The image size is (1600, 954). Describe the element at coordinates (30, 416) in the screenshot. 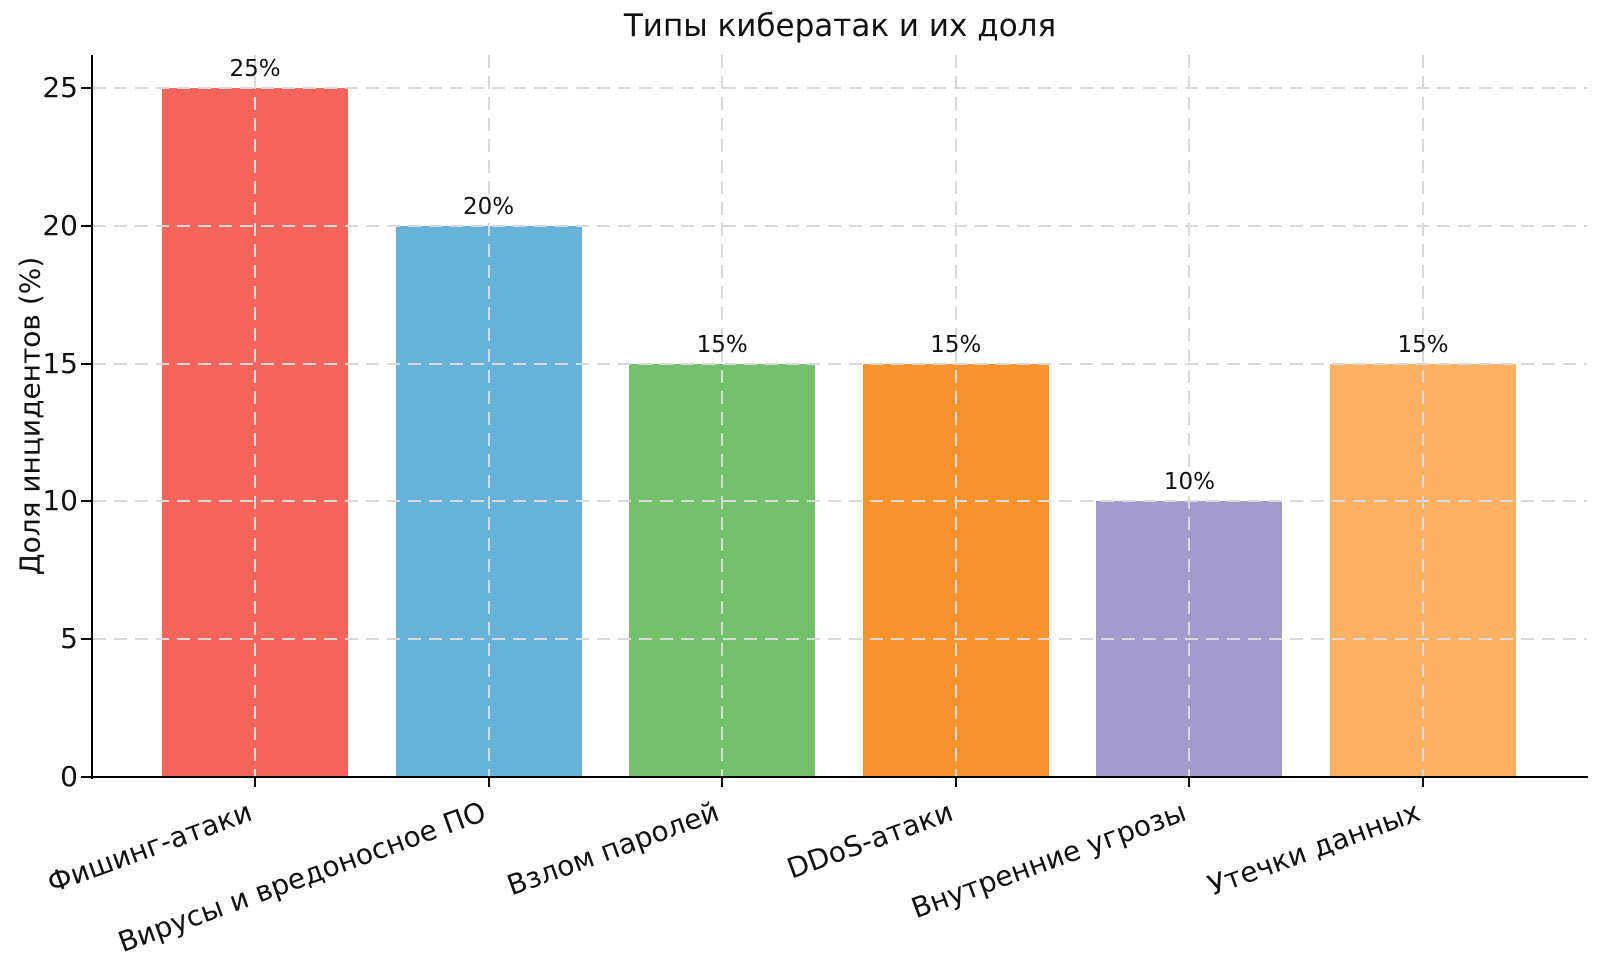

I see `y-axis-label: Доля инцидентов (%)` at that location.